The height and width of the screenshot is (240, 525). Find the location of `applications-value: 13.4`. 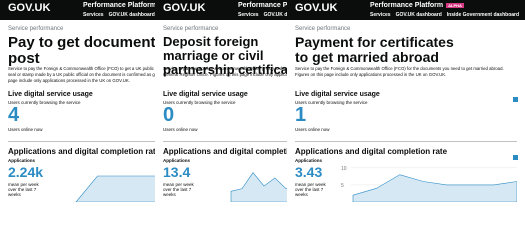

applications-value: 13.4 is located at coordinates (177, 172).